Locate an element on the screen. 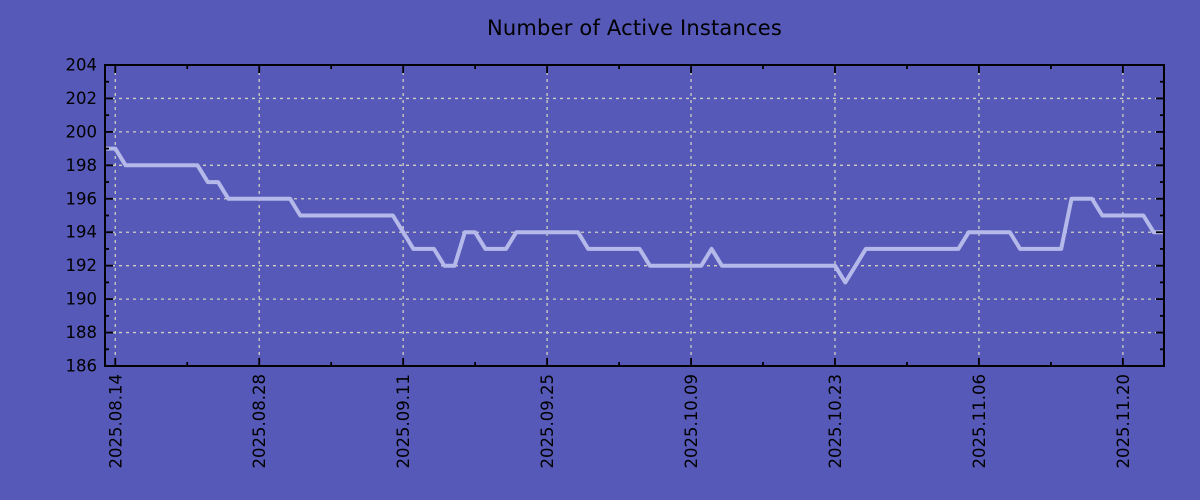 The height and width of the screenshot is (500, 1200). y-tick-label: 200 is located at coordinates (82, 131).